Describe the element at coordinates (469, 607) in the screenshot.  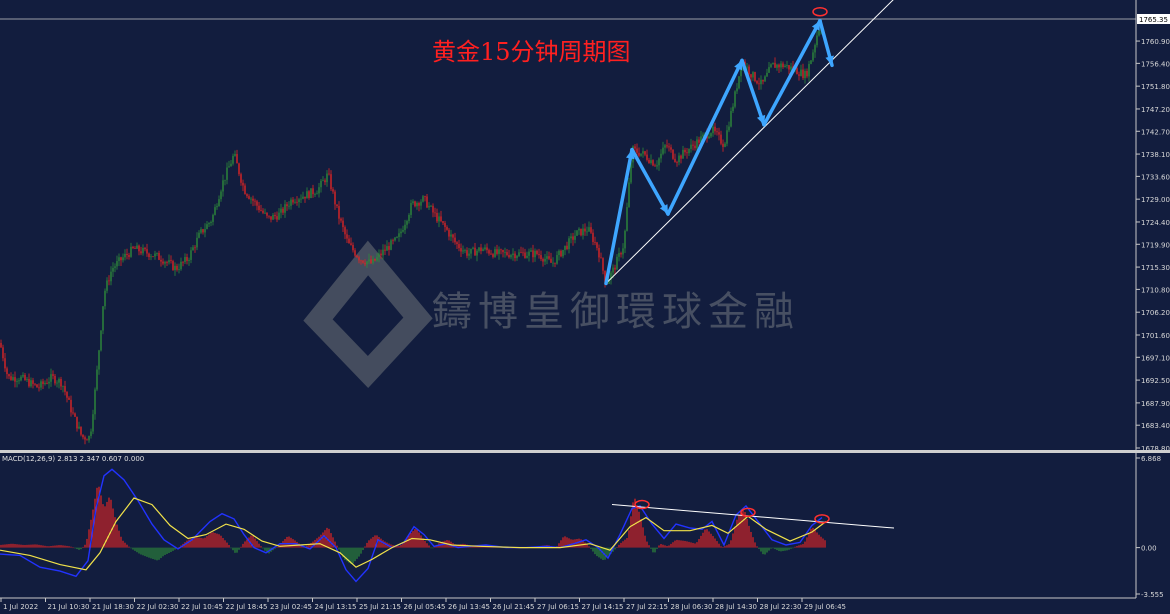
I see `time-tick-label: 26 Jul 13:45` at that location.